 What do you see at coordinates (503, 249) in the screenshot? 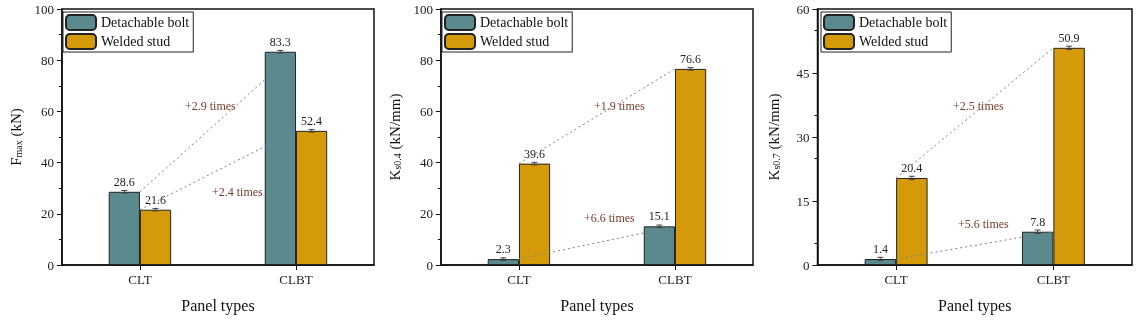
I see `data-label: 2.3` at bounding box center [503, 249].